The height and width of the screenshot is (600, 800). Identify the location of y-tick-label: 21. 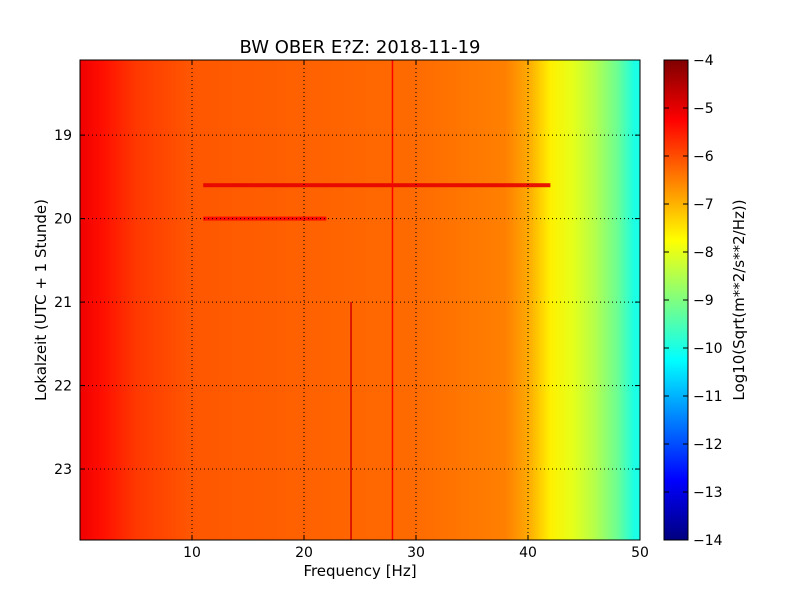
(63, 303).